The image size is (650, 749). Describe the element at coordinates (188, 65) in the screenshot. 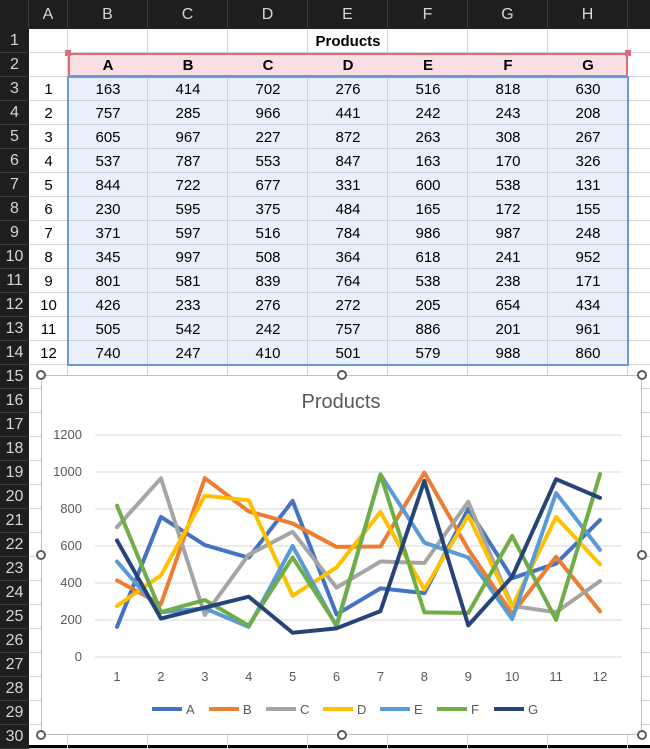

I see `table-header-cell: B` at that location.